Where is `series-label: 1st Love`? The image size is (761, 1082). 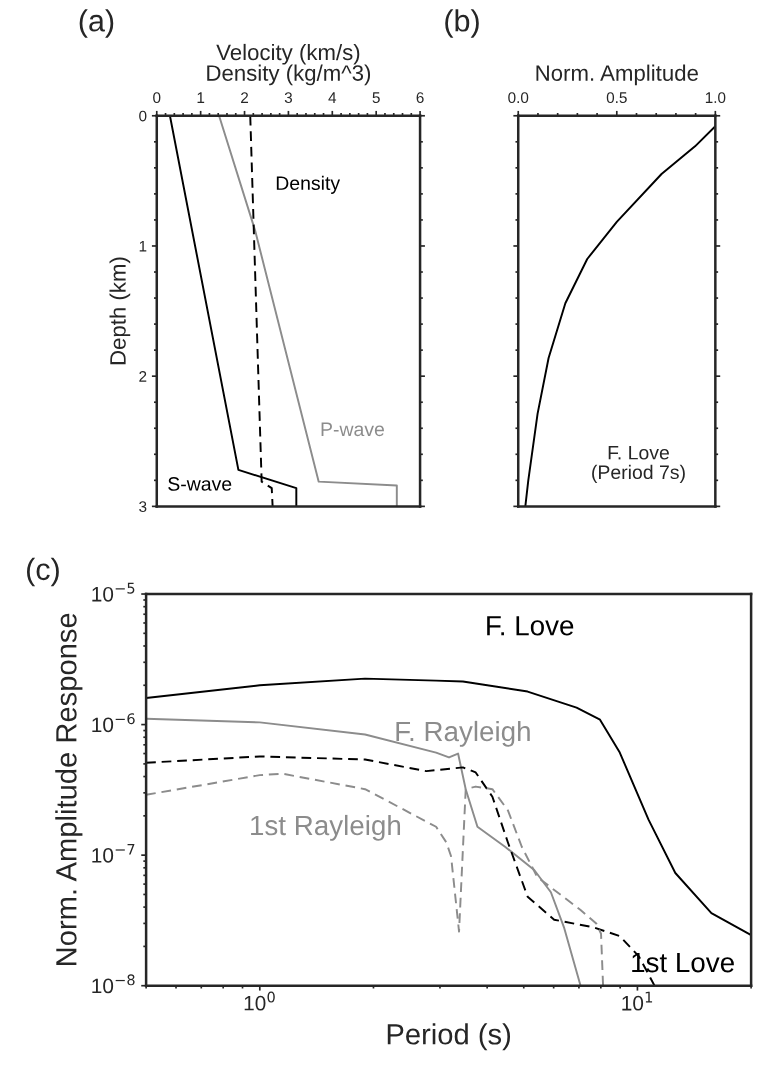 series-label: 1st Love is located at coordinates (683, 962).